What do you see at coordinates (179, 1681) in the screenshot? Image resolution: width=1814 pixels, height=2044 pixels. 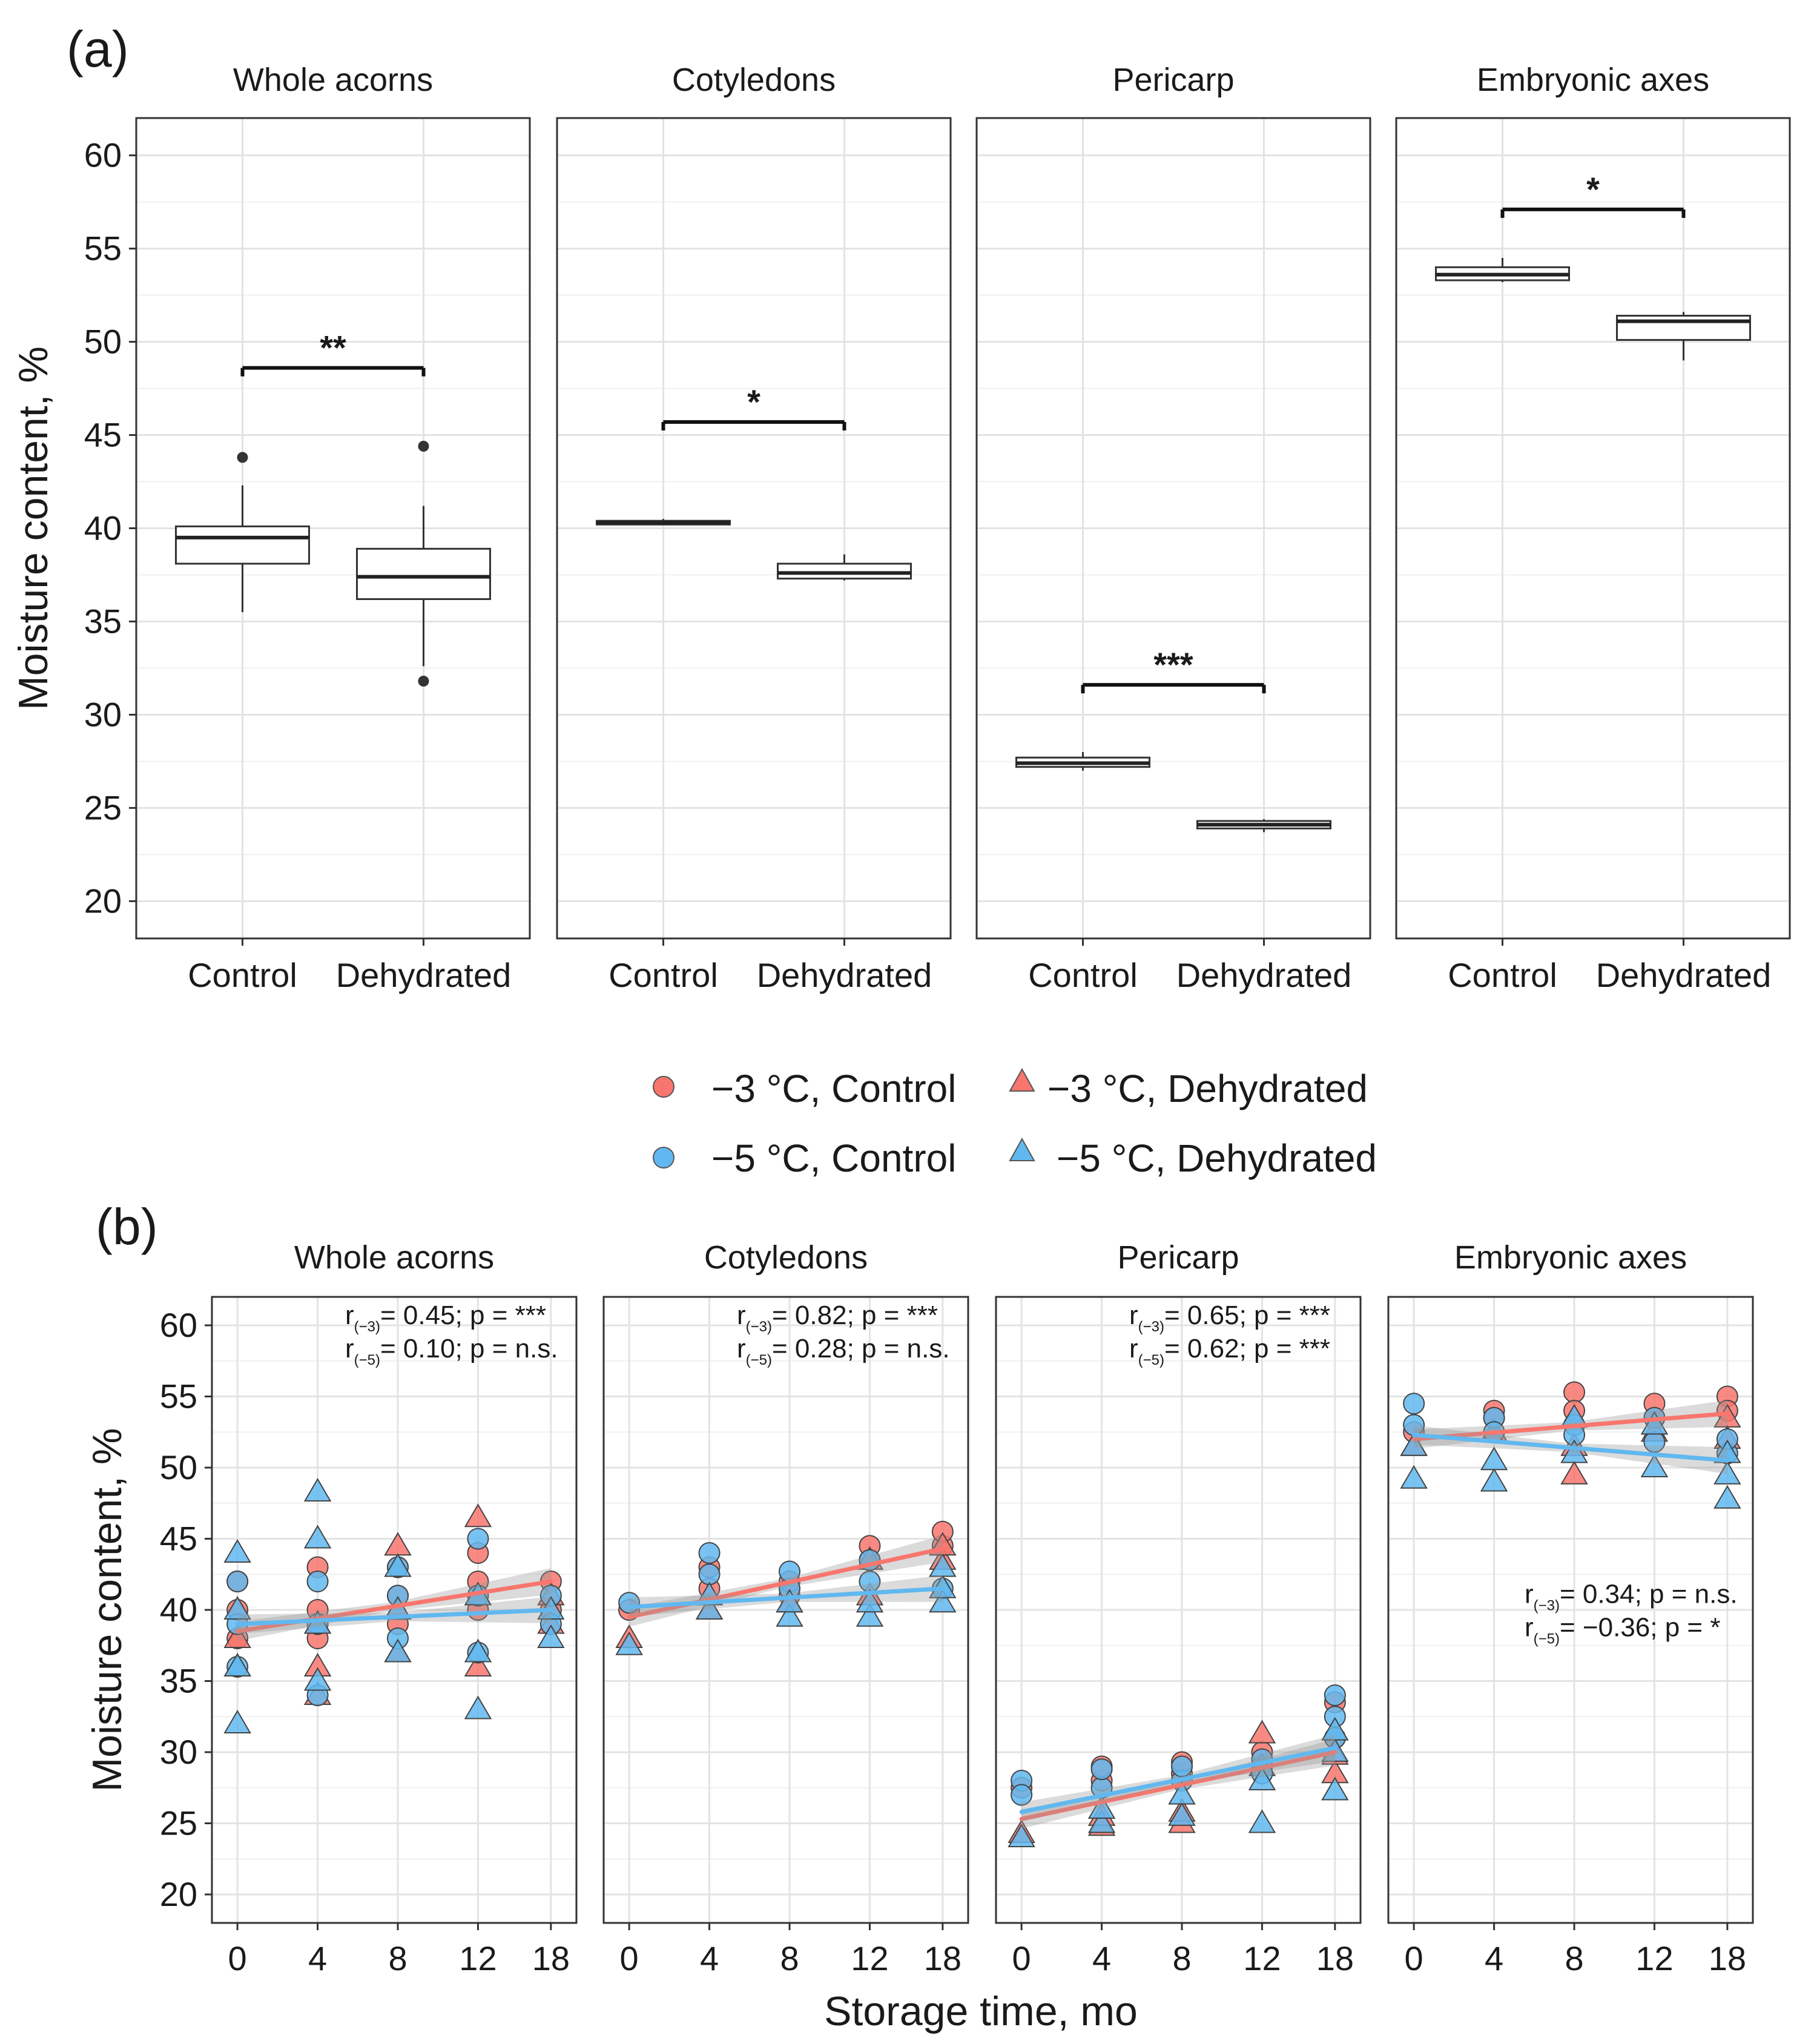 I see `y-tick-label: 35` at bounding box center [179, 1681].